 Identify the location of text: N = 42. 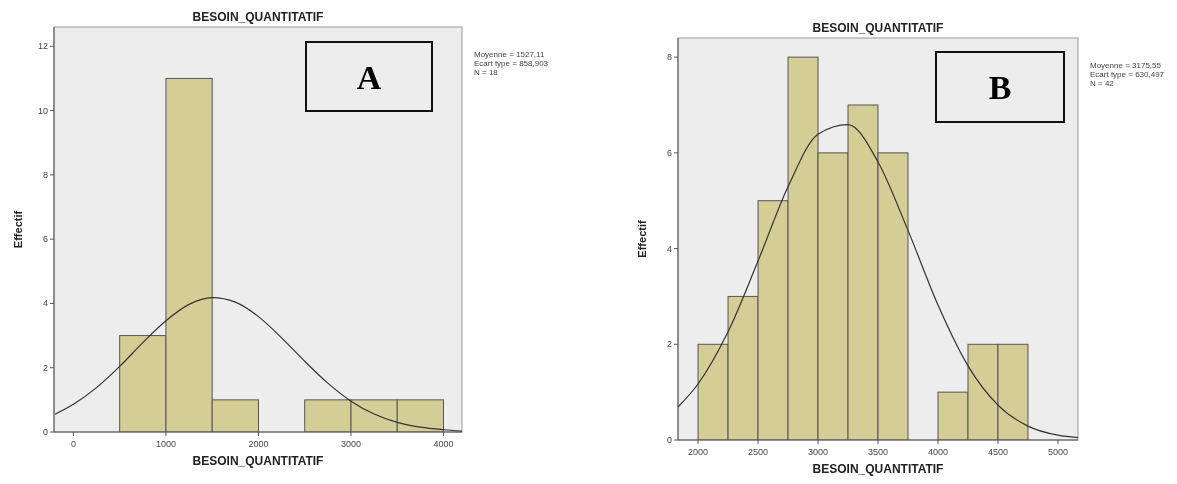
(1102, 83).